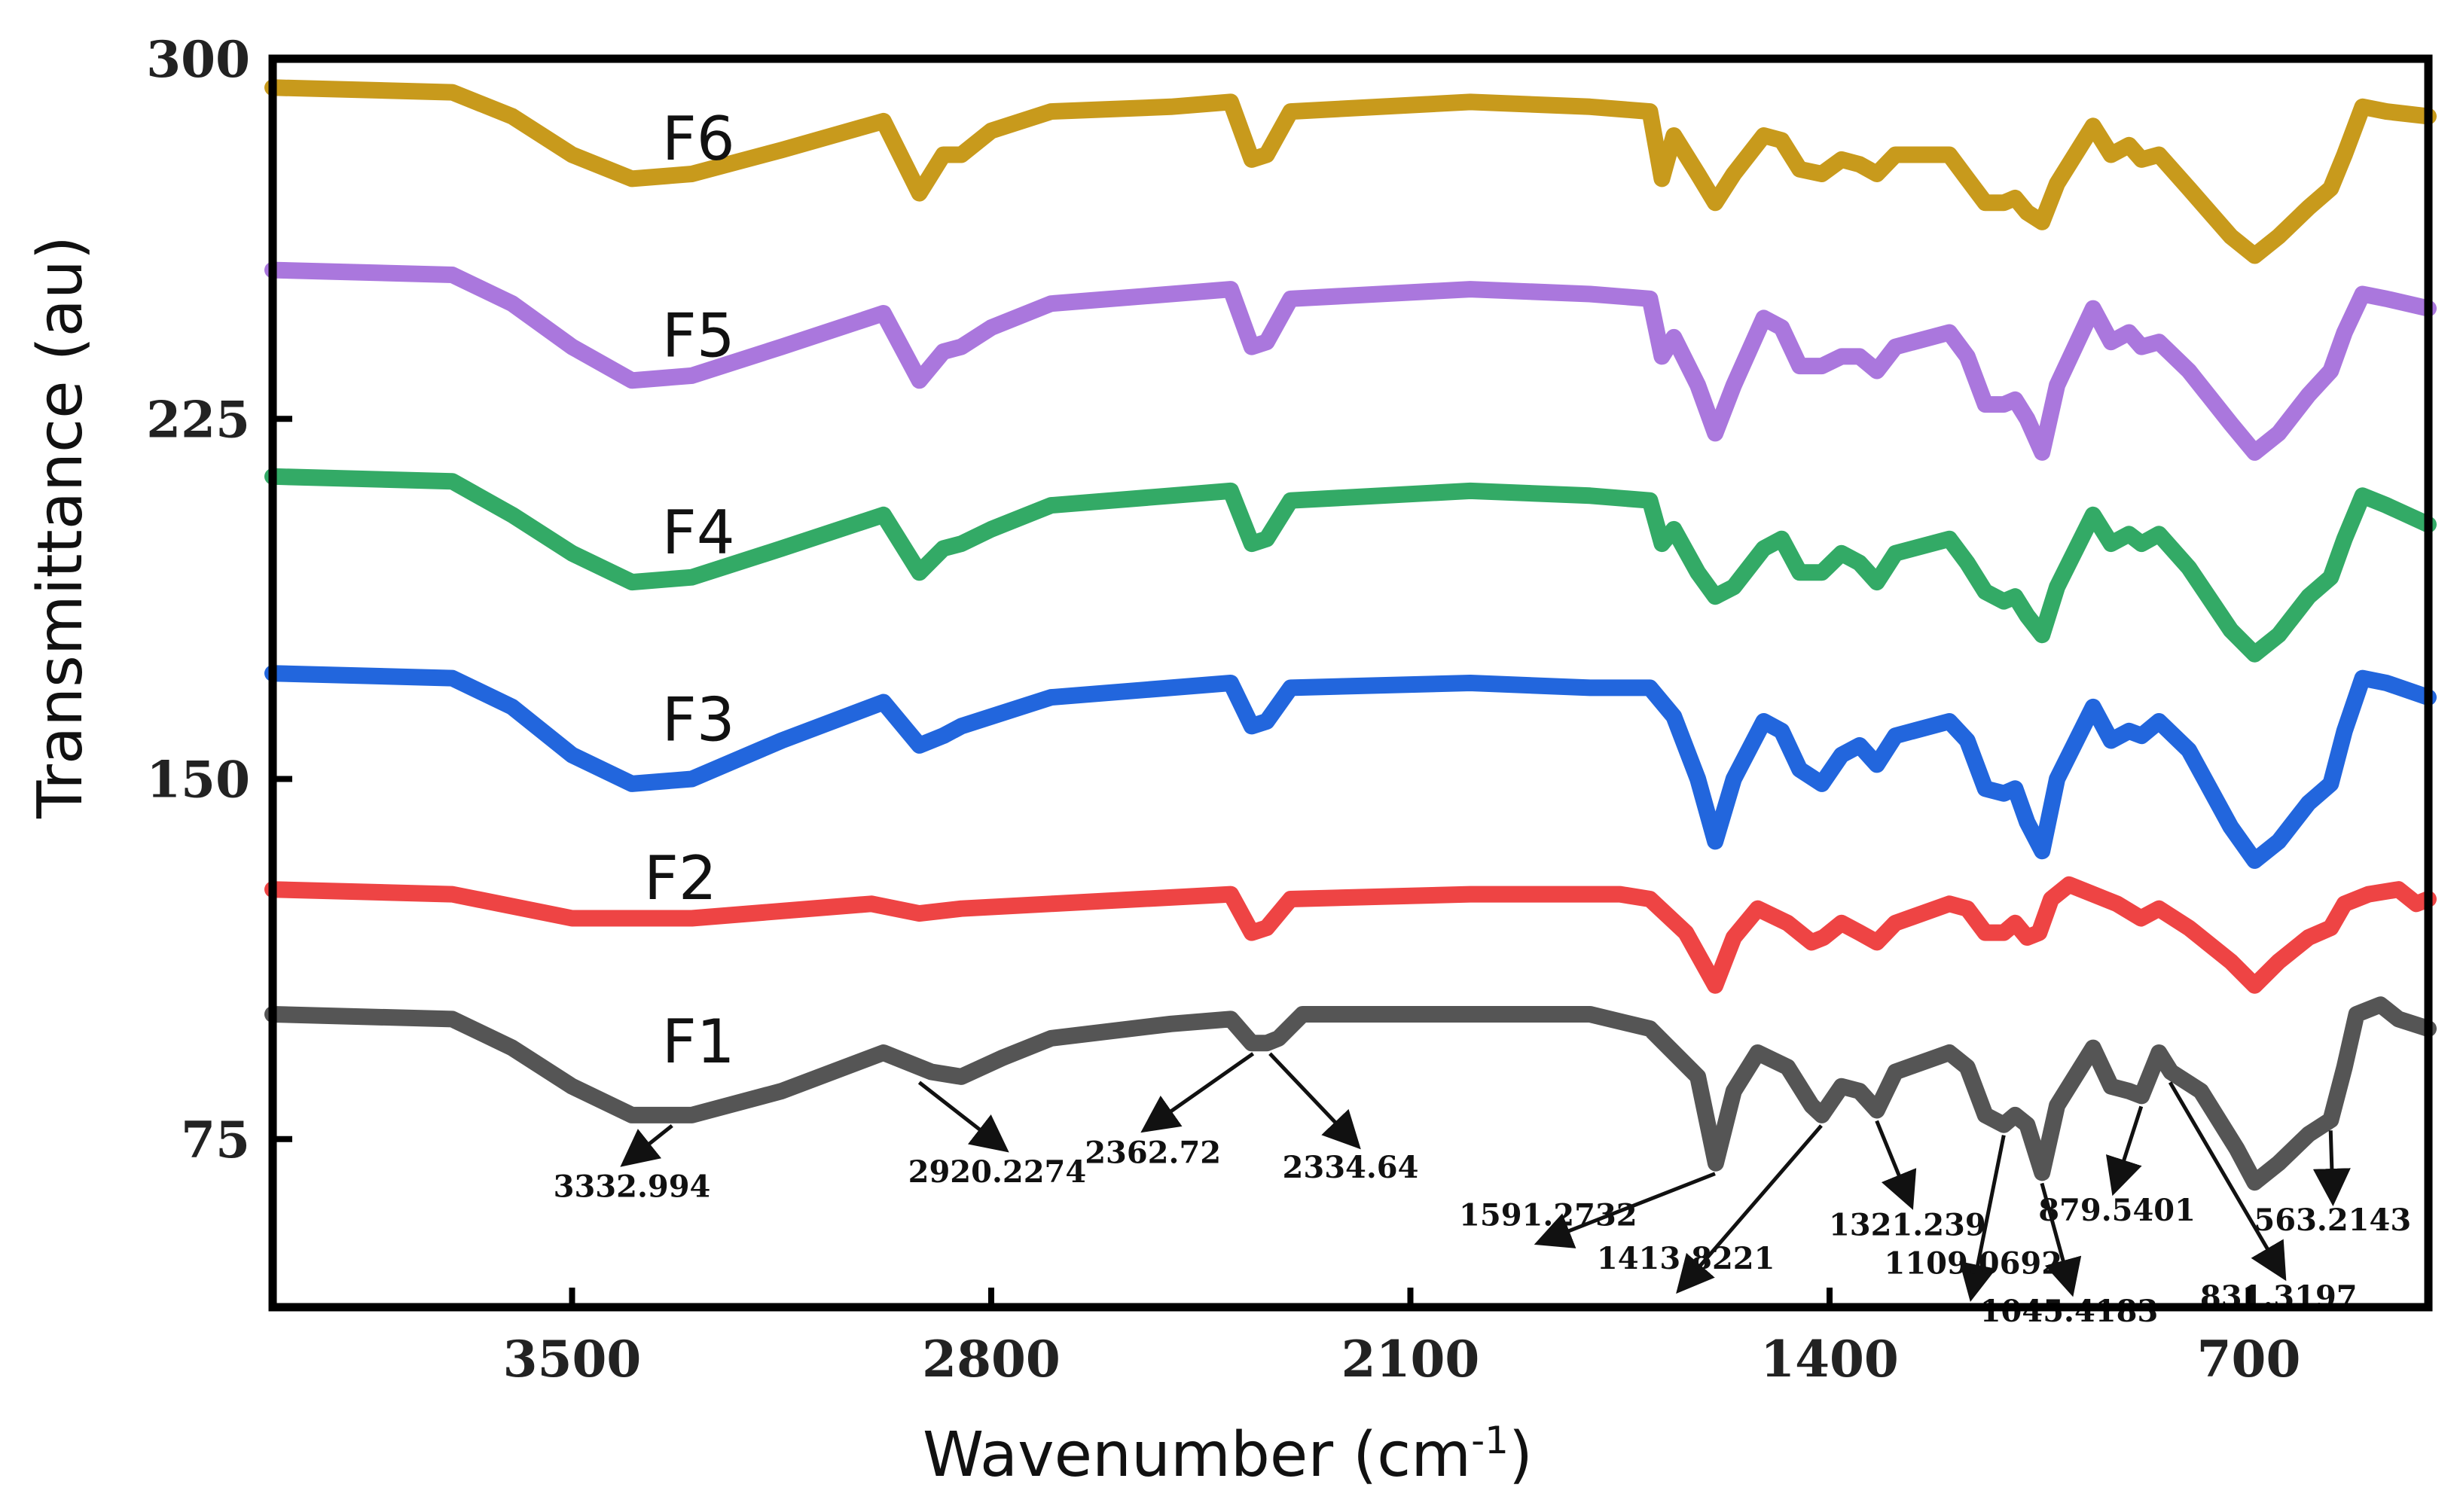 This screenshot has width=2460, height=1512. Describe the element at coordinates (632, 1187) in the screenshot. I see `annotation-label: 3332.994` at that location.